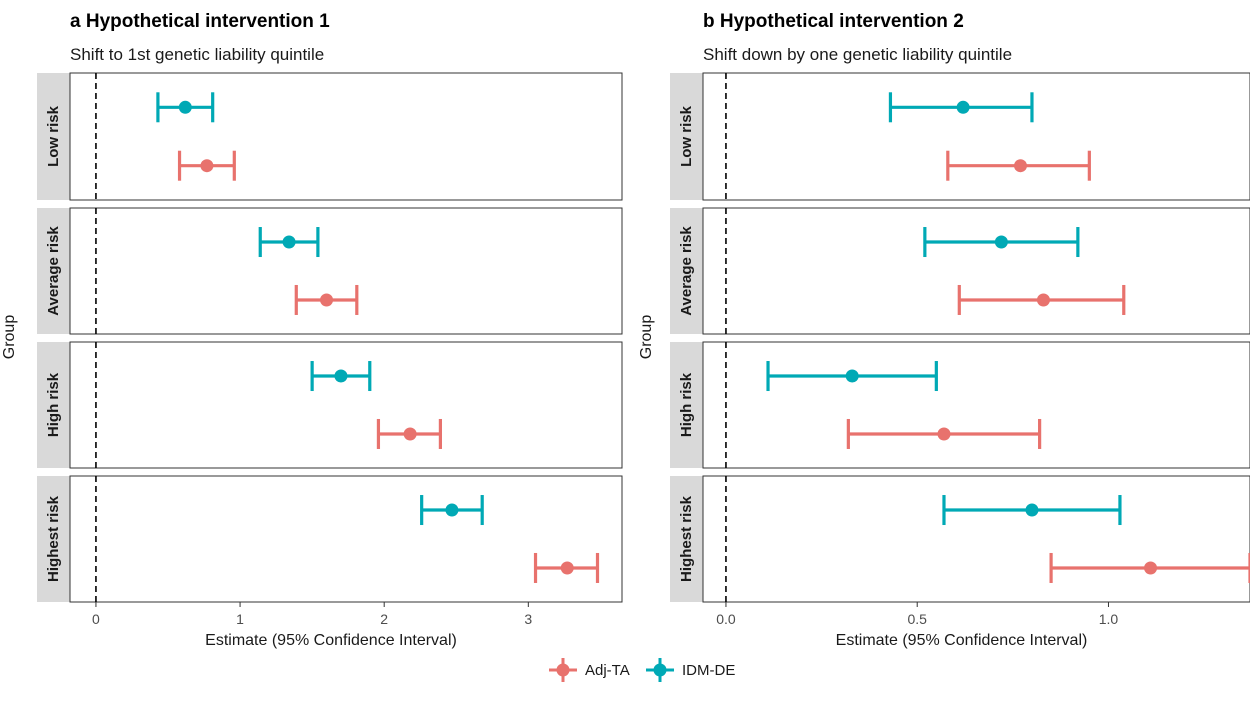  Describe the element at coordinates (708, 670) in the screenshot. I see `legend-label: IDM-DE` at that location.